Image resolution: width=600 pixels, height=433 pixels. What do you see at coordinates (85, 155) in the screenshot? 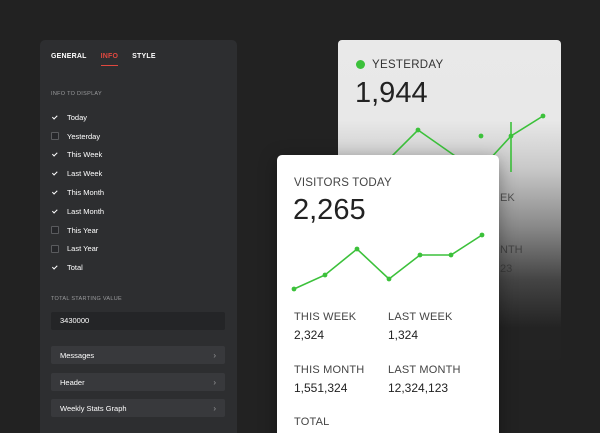
I see `option-label: This Week` at bounding box center [85, 155].